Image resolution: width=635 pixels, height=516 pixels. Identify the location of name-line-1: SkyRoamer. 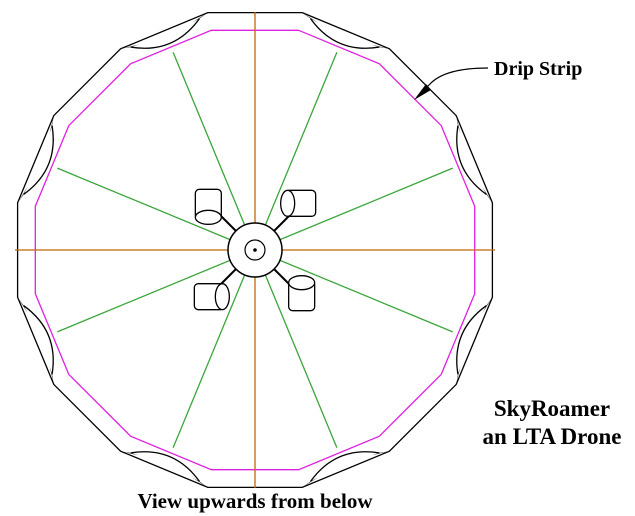
(552, 408).